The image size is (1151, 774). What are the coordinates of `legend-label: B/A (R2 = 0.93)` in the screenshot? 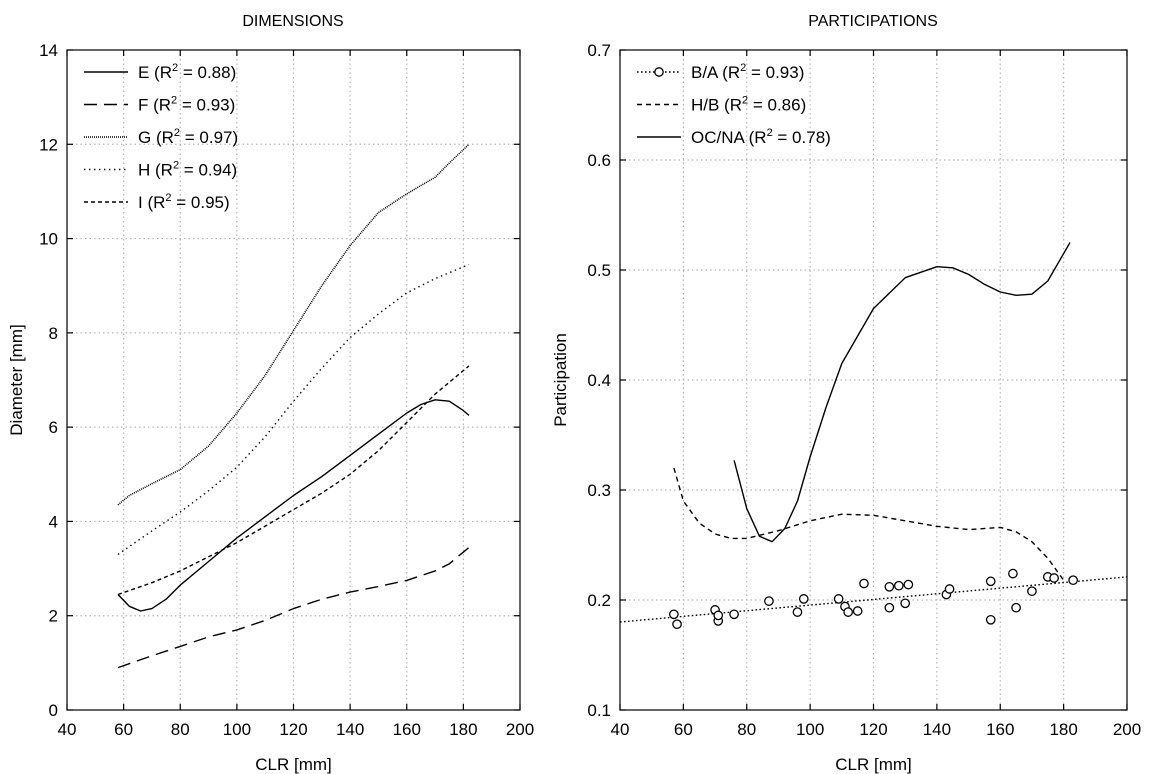 It's located at (747, 72).